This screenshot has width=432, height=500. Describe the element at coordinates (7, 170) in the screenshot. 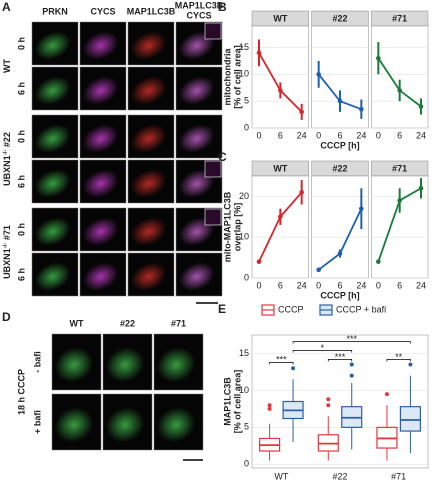

I see `group-name: UBXN1` at that location.